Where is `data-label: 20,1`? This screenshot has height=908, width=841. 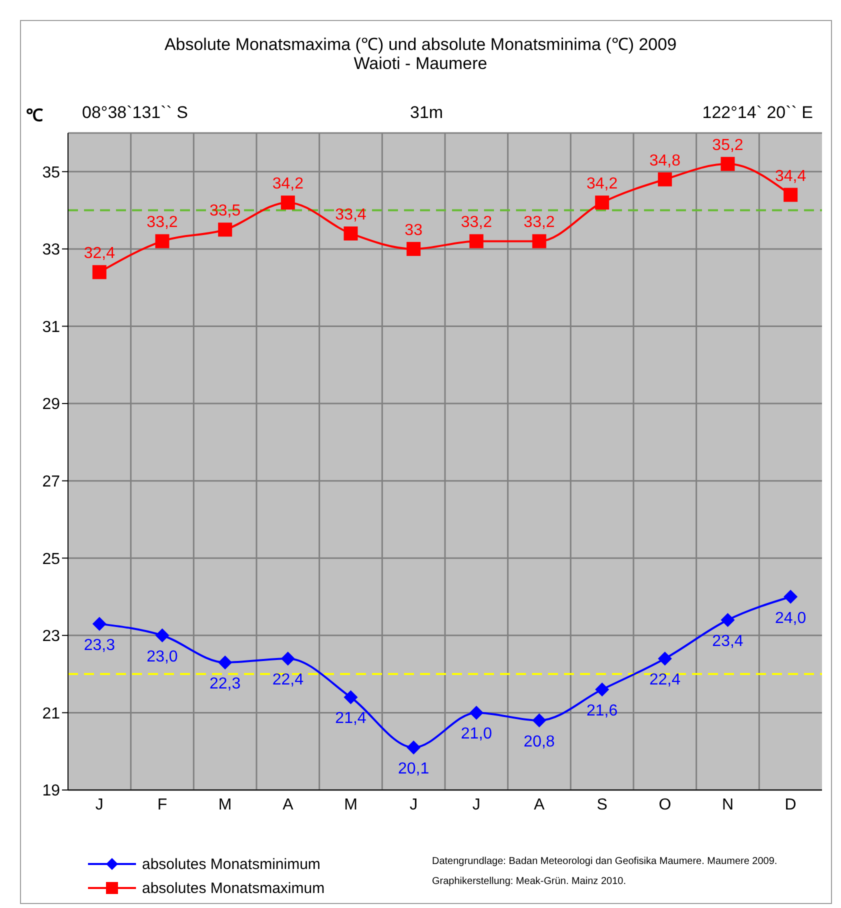
data-label: 20,1 is located at coordinates (414, 769).